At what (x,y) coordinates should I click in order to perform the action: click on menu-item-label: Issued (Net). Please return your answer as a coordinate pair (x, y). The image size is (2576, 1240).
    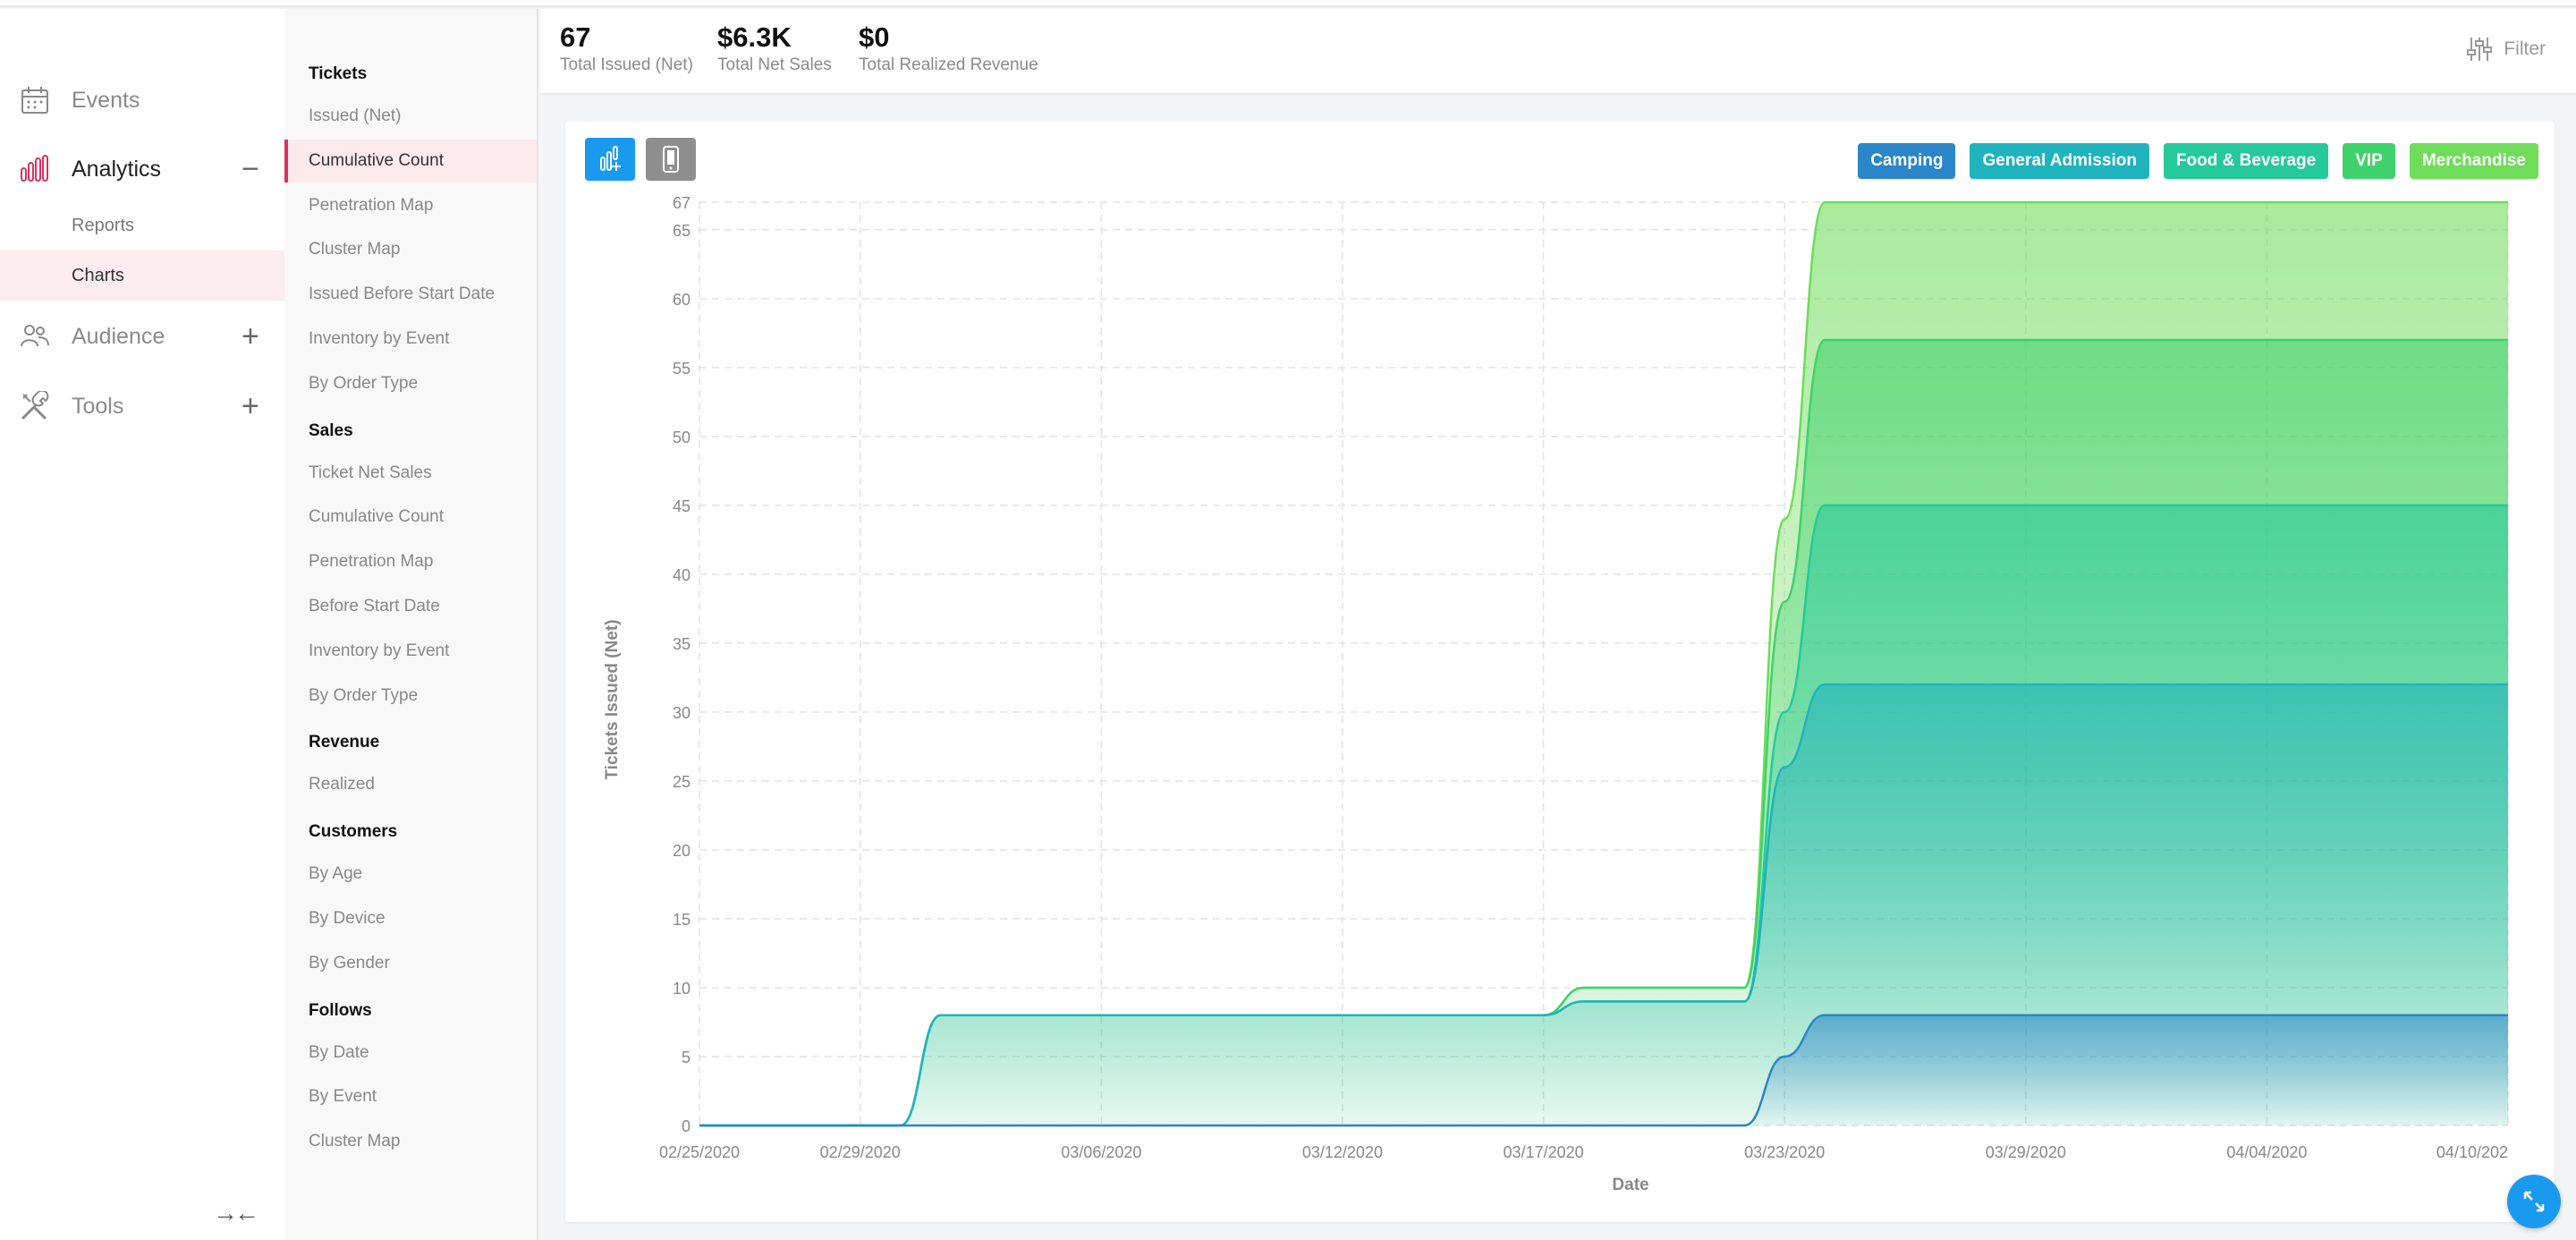
    Looking at the image, I should click on (355, 115).